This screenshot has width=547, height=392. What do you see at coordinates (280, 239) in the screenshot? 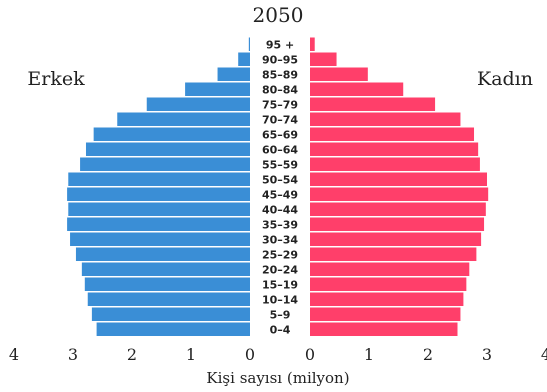
I see `age-label-30-34: 30–34` at bounding box center [280, 239].